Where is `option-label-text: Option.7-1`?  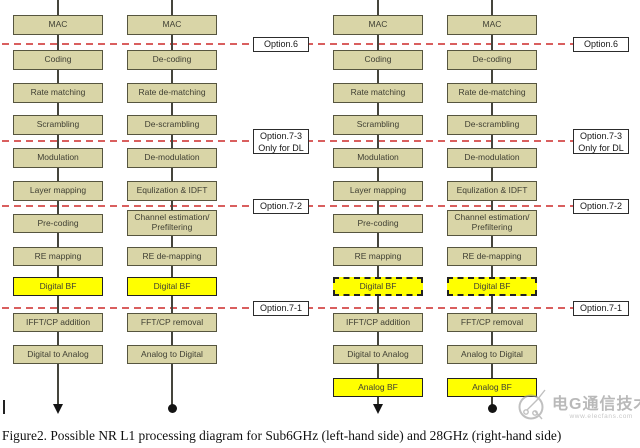 option-label-text: Option.7-1 is located at coordinates (281, 308).